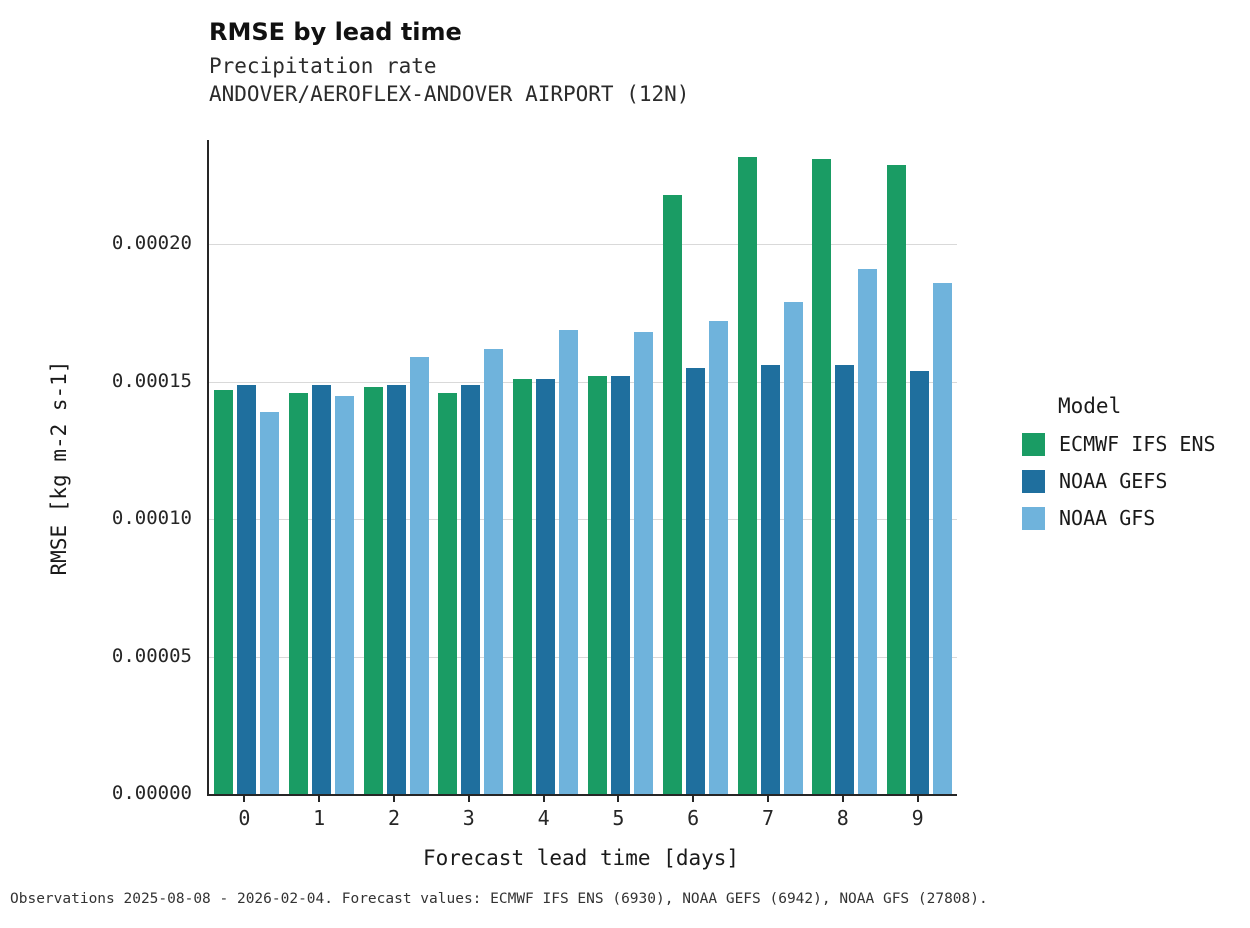  What do you see at coordinates (319, 818) in the screenshot?
I see `x-tick-label: 1` at bounding box center [319, 818].